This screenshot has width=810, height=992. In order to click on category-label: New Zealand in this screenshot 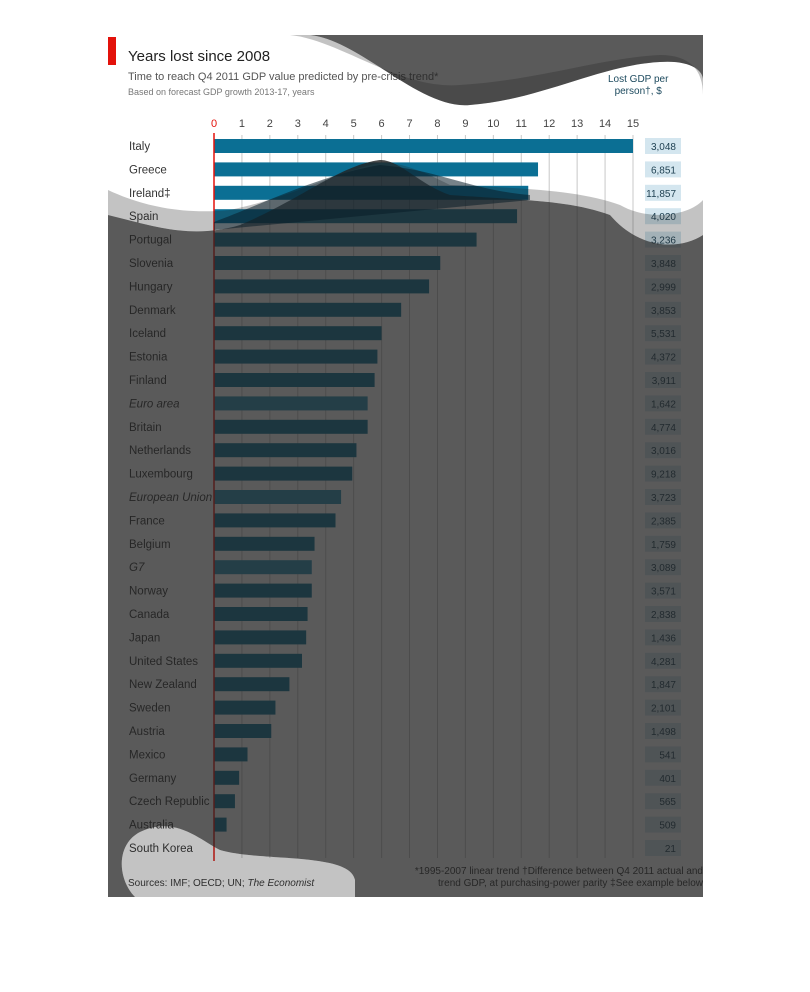, I will do `click(163, 685)`.